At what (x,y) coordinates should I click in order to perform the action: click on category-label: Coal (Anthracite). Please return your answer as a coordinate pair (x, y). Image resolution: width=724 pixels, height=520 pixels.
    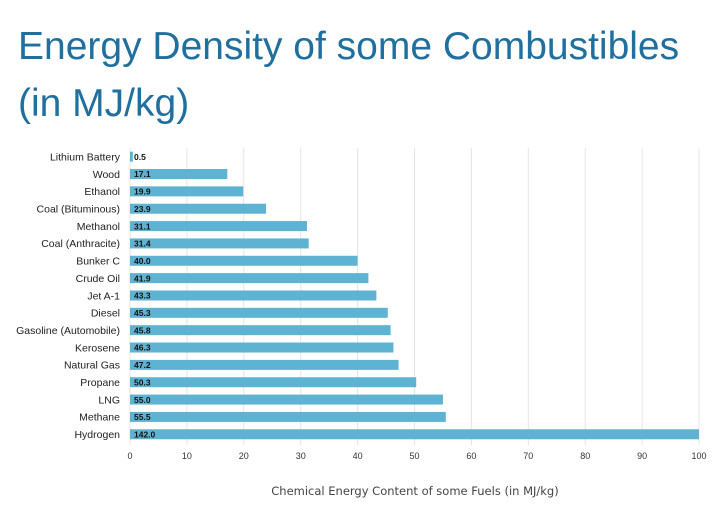
    Looking at the image, I should click on (80, 244).